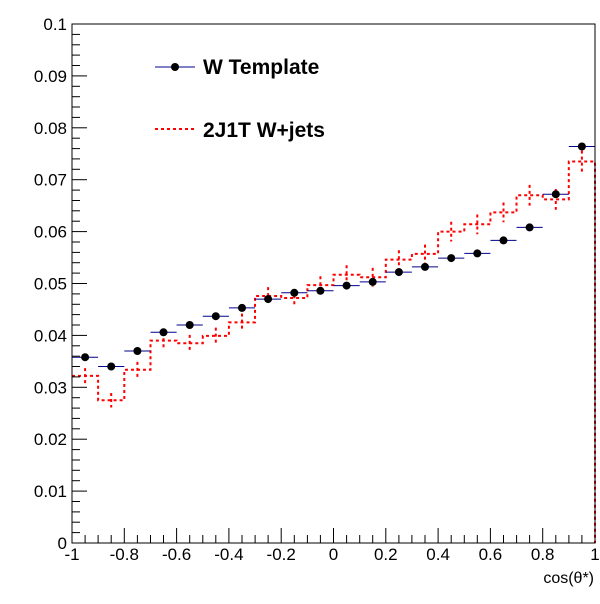  I want to click on y-tick-label: 0.05, so click(50, 284).